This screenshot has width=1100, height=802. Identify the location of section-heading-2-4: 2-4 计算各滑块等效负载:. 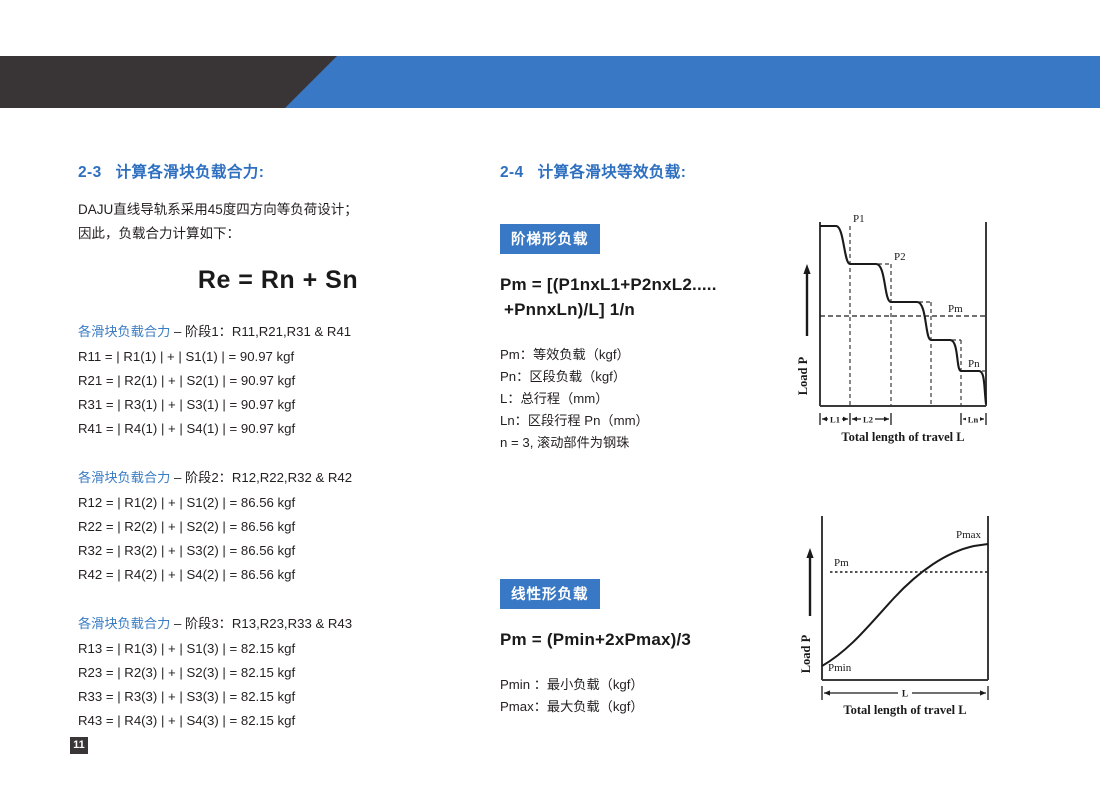
(650, 171).